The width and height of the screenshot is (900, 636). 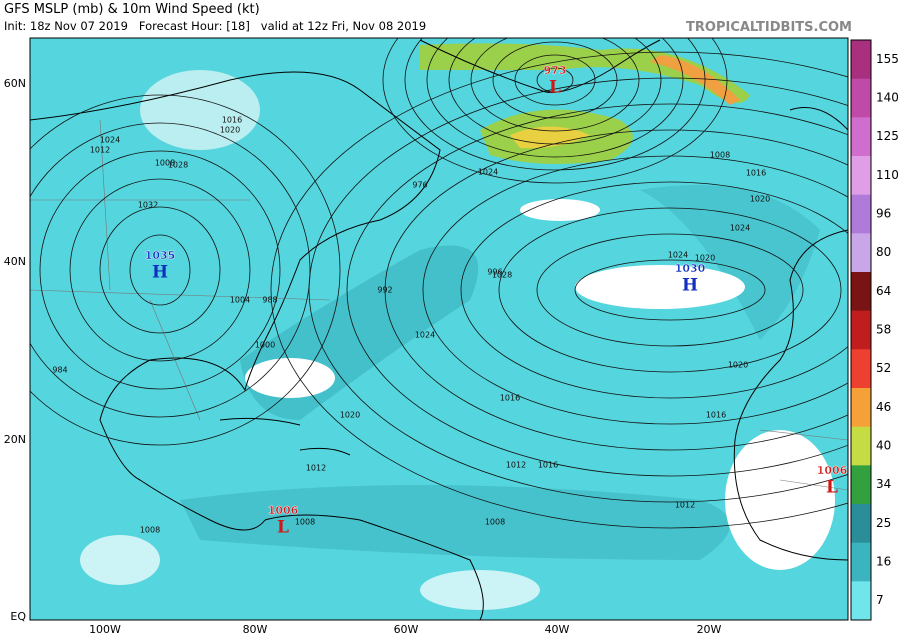 What do you see at coordinates (887, 175) in the screenshot?
I see `colorbar-label: 110` at bounding box center [887, 175].